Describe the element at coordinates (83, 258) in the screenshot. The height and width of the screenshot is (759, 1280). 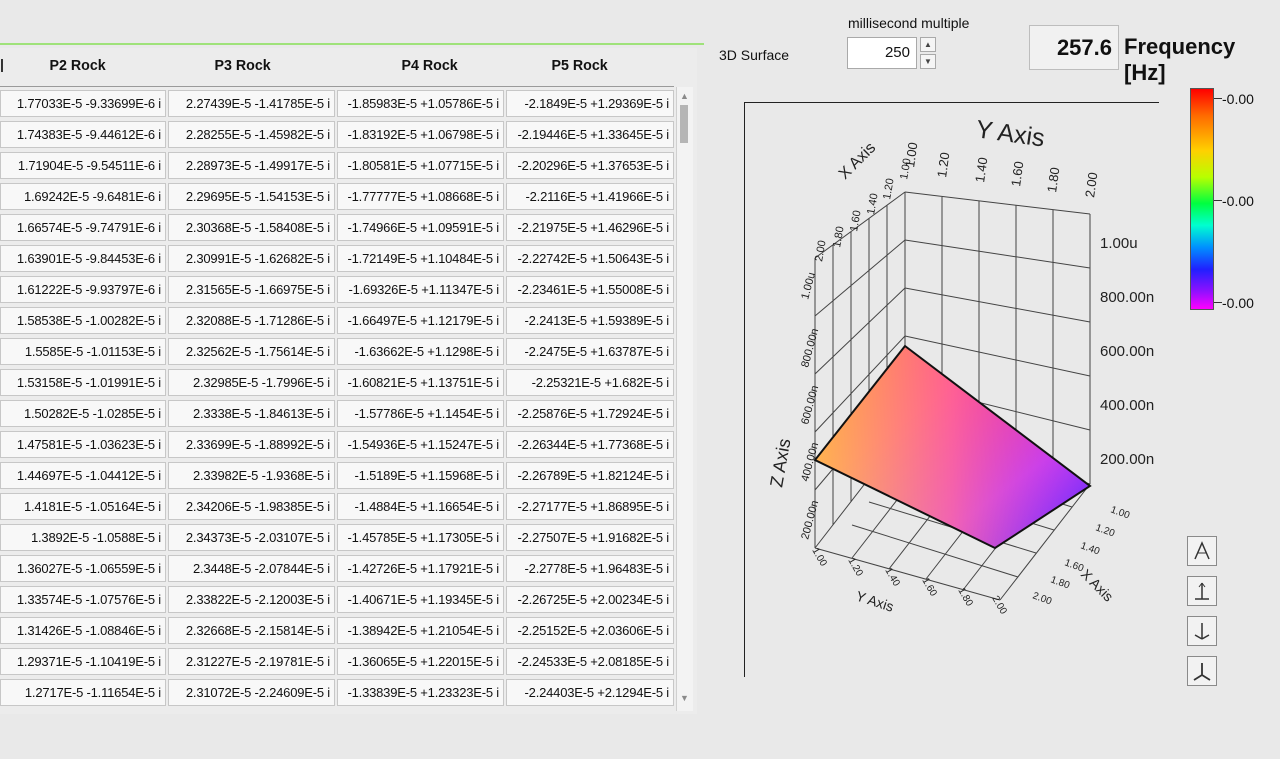
I see `table-cell: 1.63901E-5 -9.84453E-6 i` at that location.